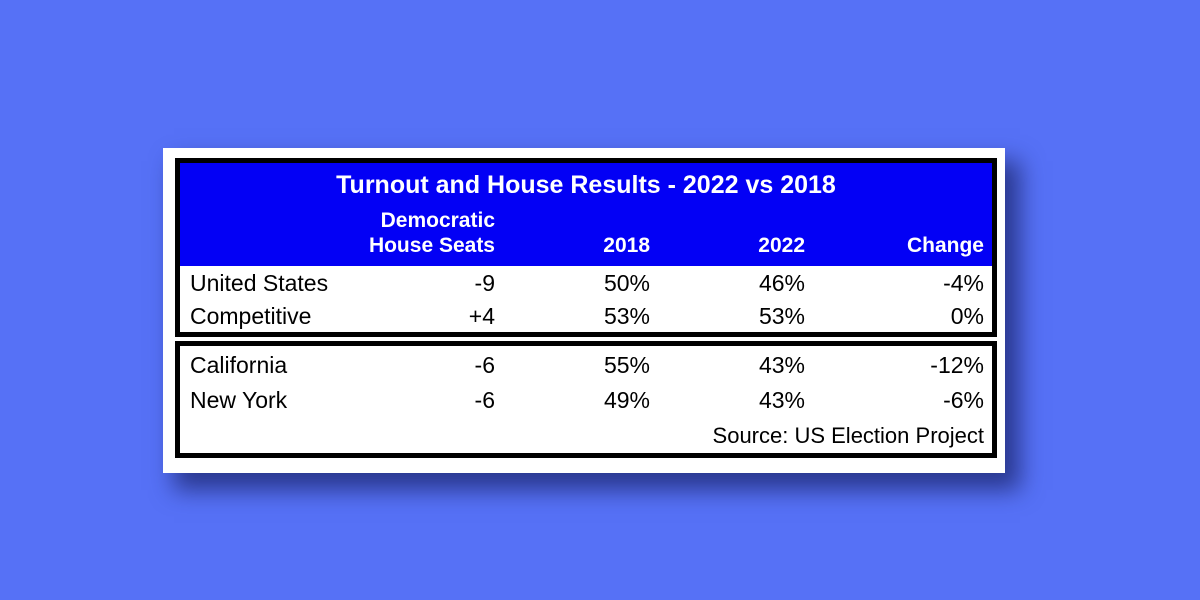 This screenshot has height=600, width=1200. I want to click on column-header-row: Democratic House Seats 2018 2022 Change, so click(586, 233).